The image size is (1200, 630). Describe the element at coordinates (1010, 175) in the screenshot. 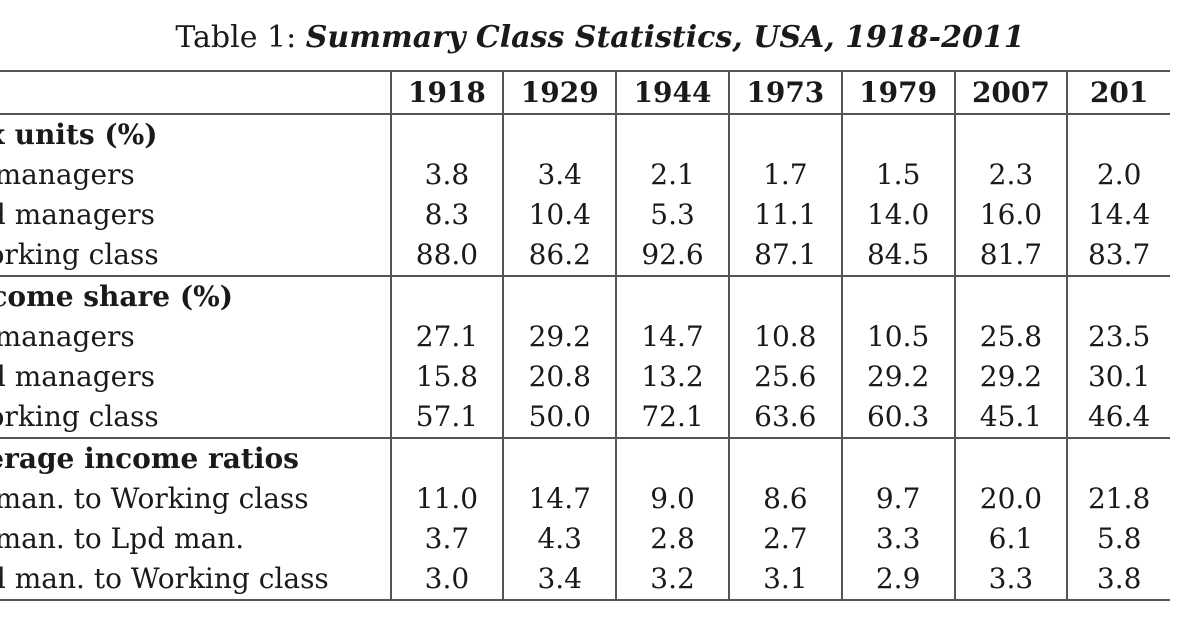

I see `value-cell: 2.3` at that location.